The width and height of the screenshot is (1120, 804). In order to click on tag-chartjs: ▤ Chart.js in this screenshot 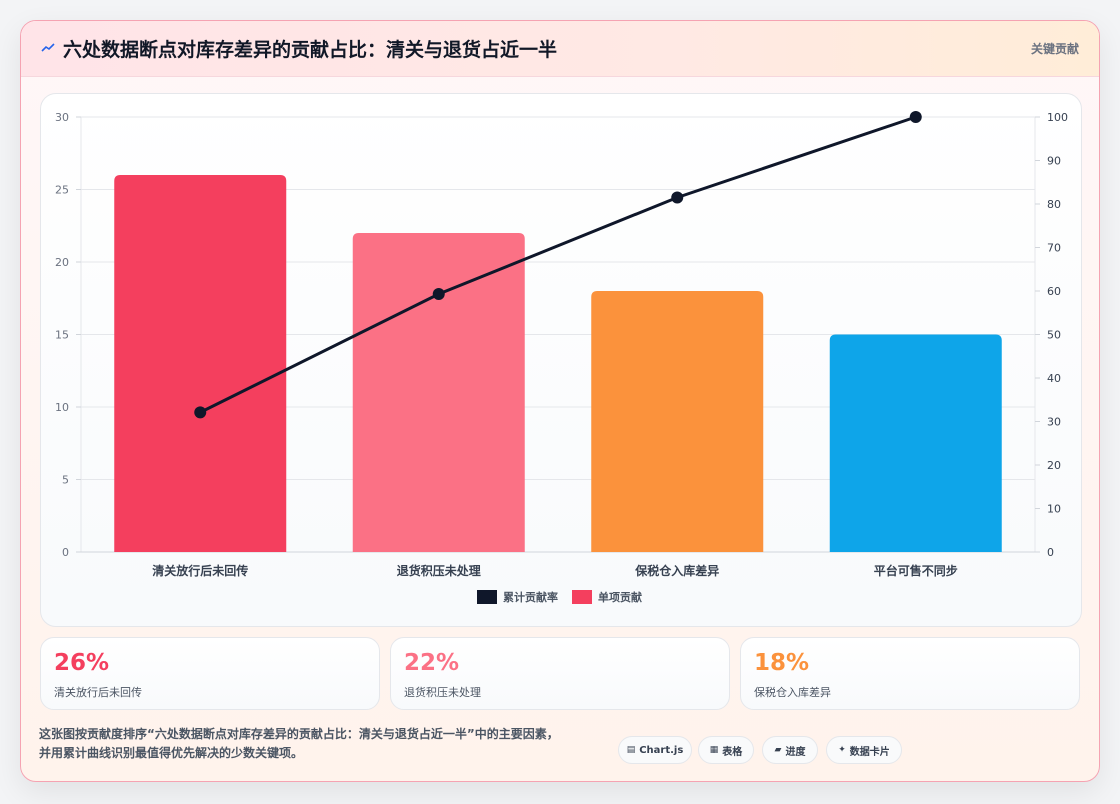, I will do `click(655, 750)`.